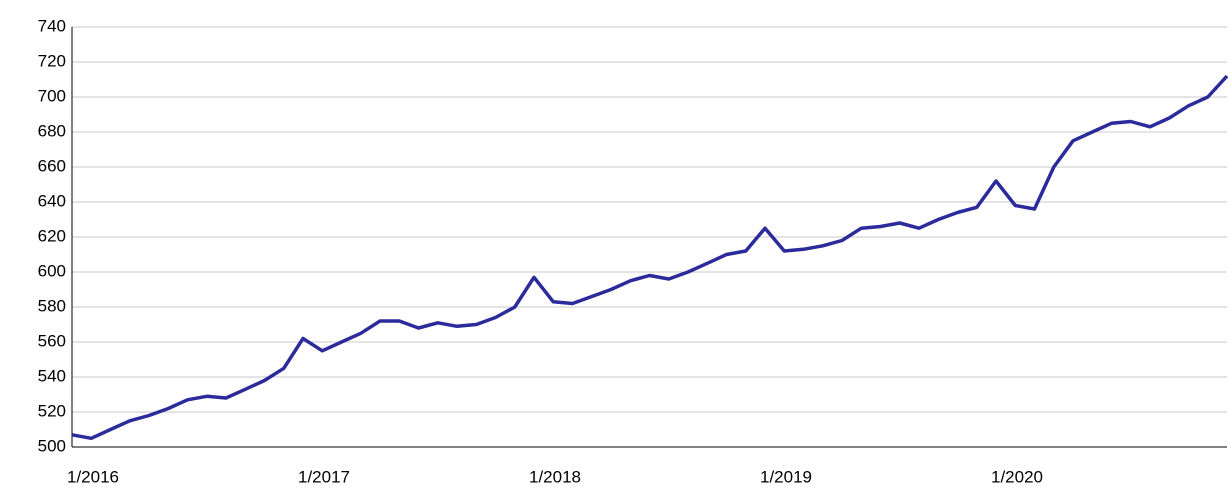  I want to click on x-tick-label: 1/2016, so click(93, 476).